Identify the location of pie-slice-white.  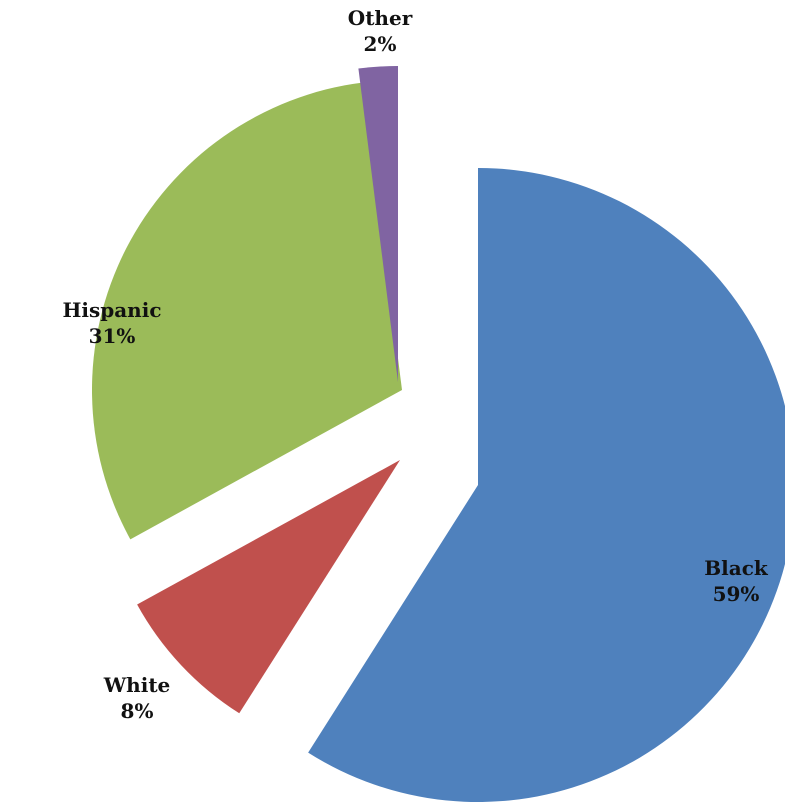
(269, 587).